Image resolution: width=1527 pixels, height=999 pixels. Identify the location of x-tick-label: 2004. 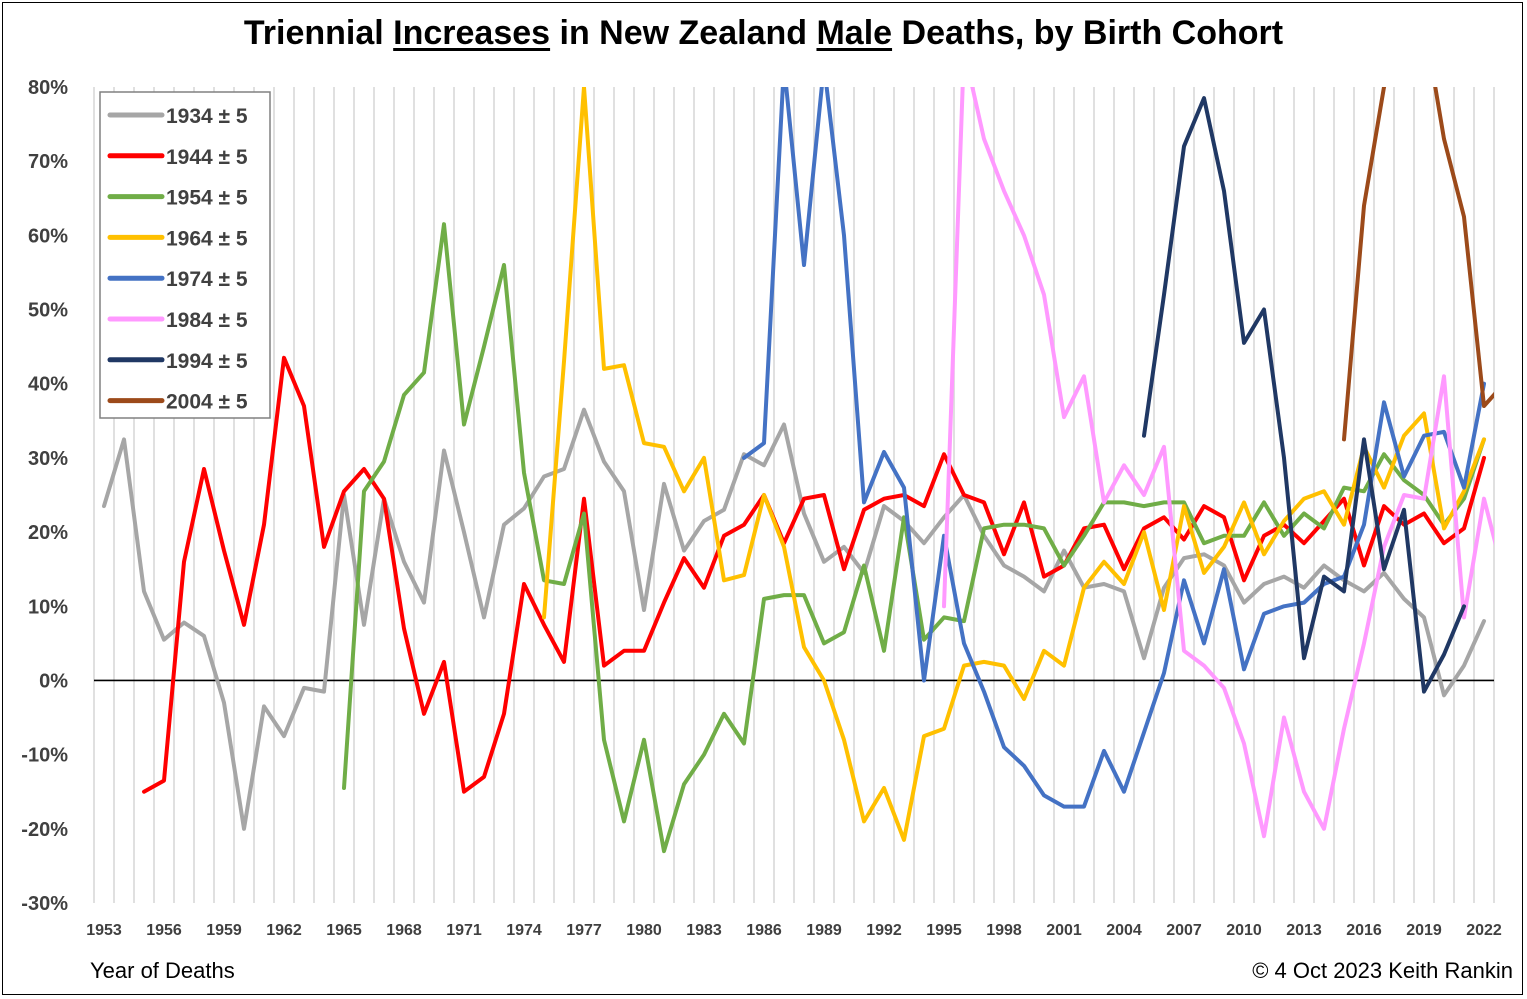
(1124, 930).